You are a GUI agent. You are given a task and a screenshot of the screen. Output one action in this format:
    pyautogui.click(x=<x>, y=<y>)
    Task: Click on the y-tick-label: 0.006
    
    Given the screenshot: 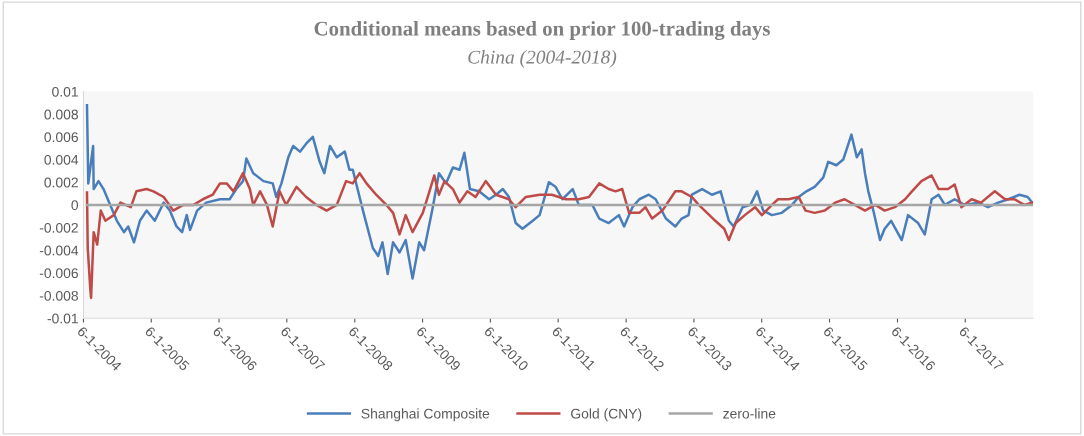 What is the action you would take?
    pyautogui.click(x=61, y=137)
    